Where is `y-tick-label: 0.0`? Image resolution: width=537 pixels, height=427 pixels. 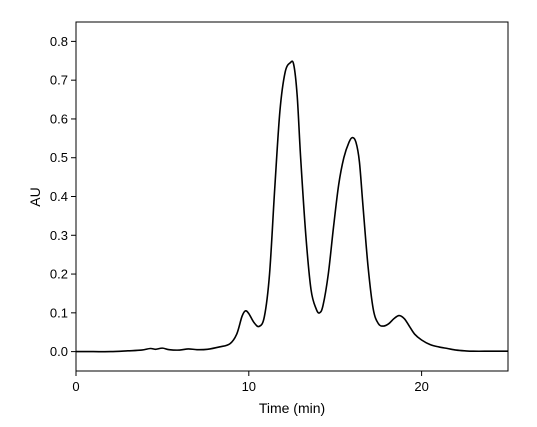 y-tick-label: 0.0 is located at coordinates (59, 351).